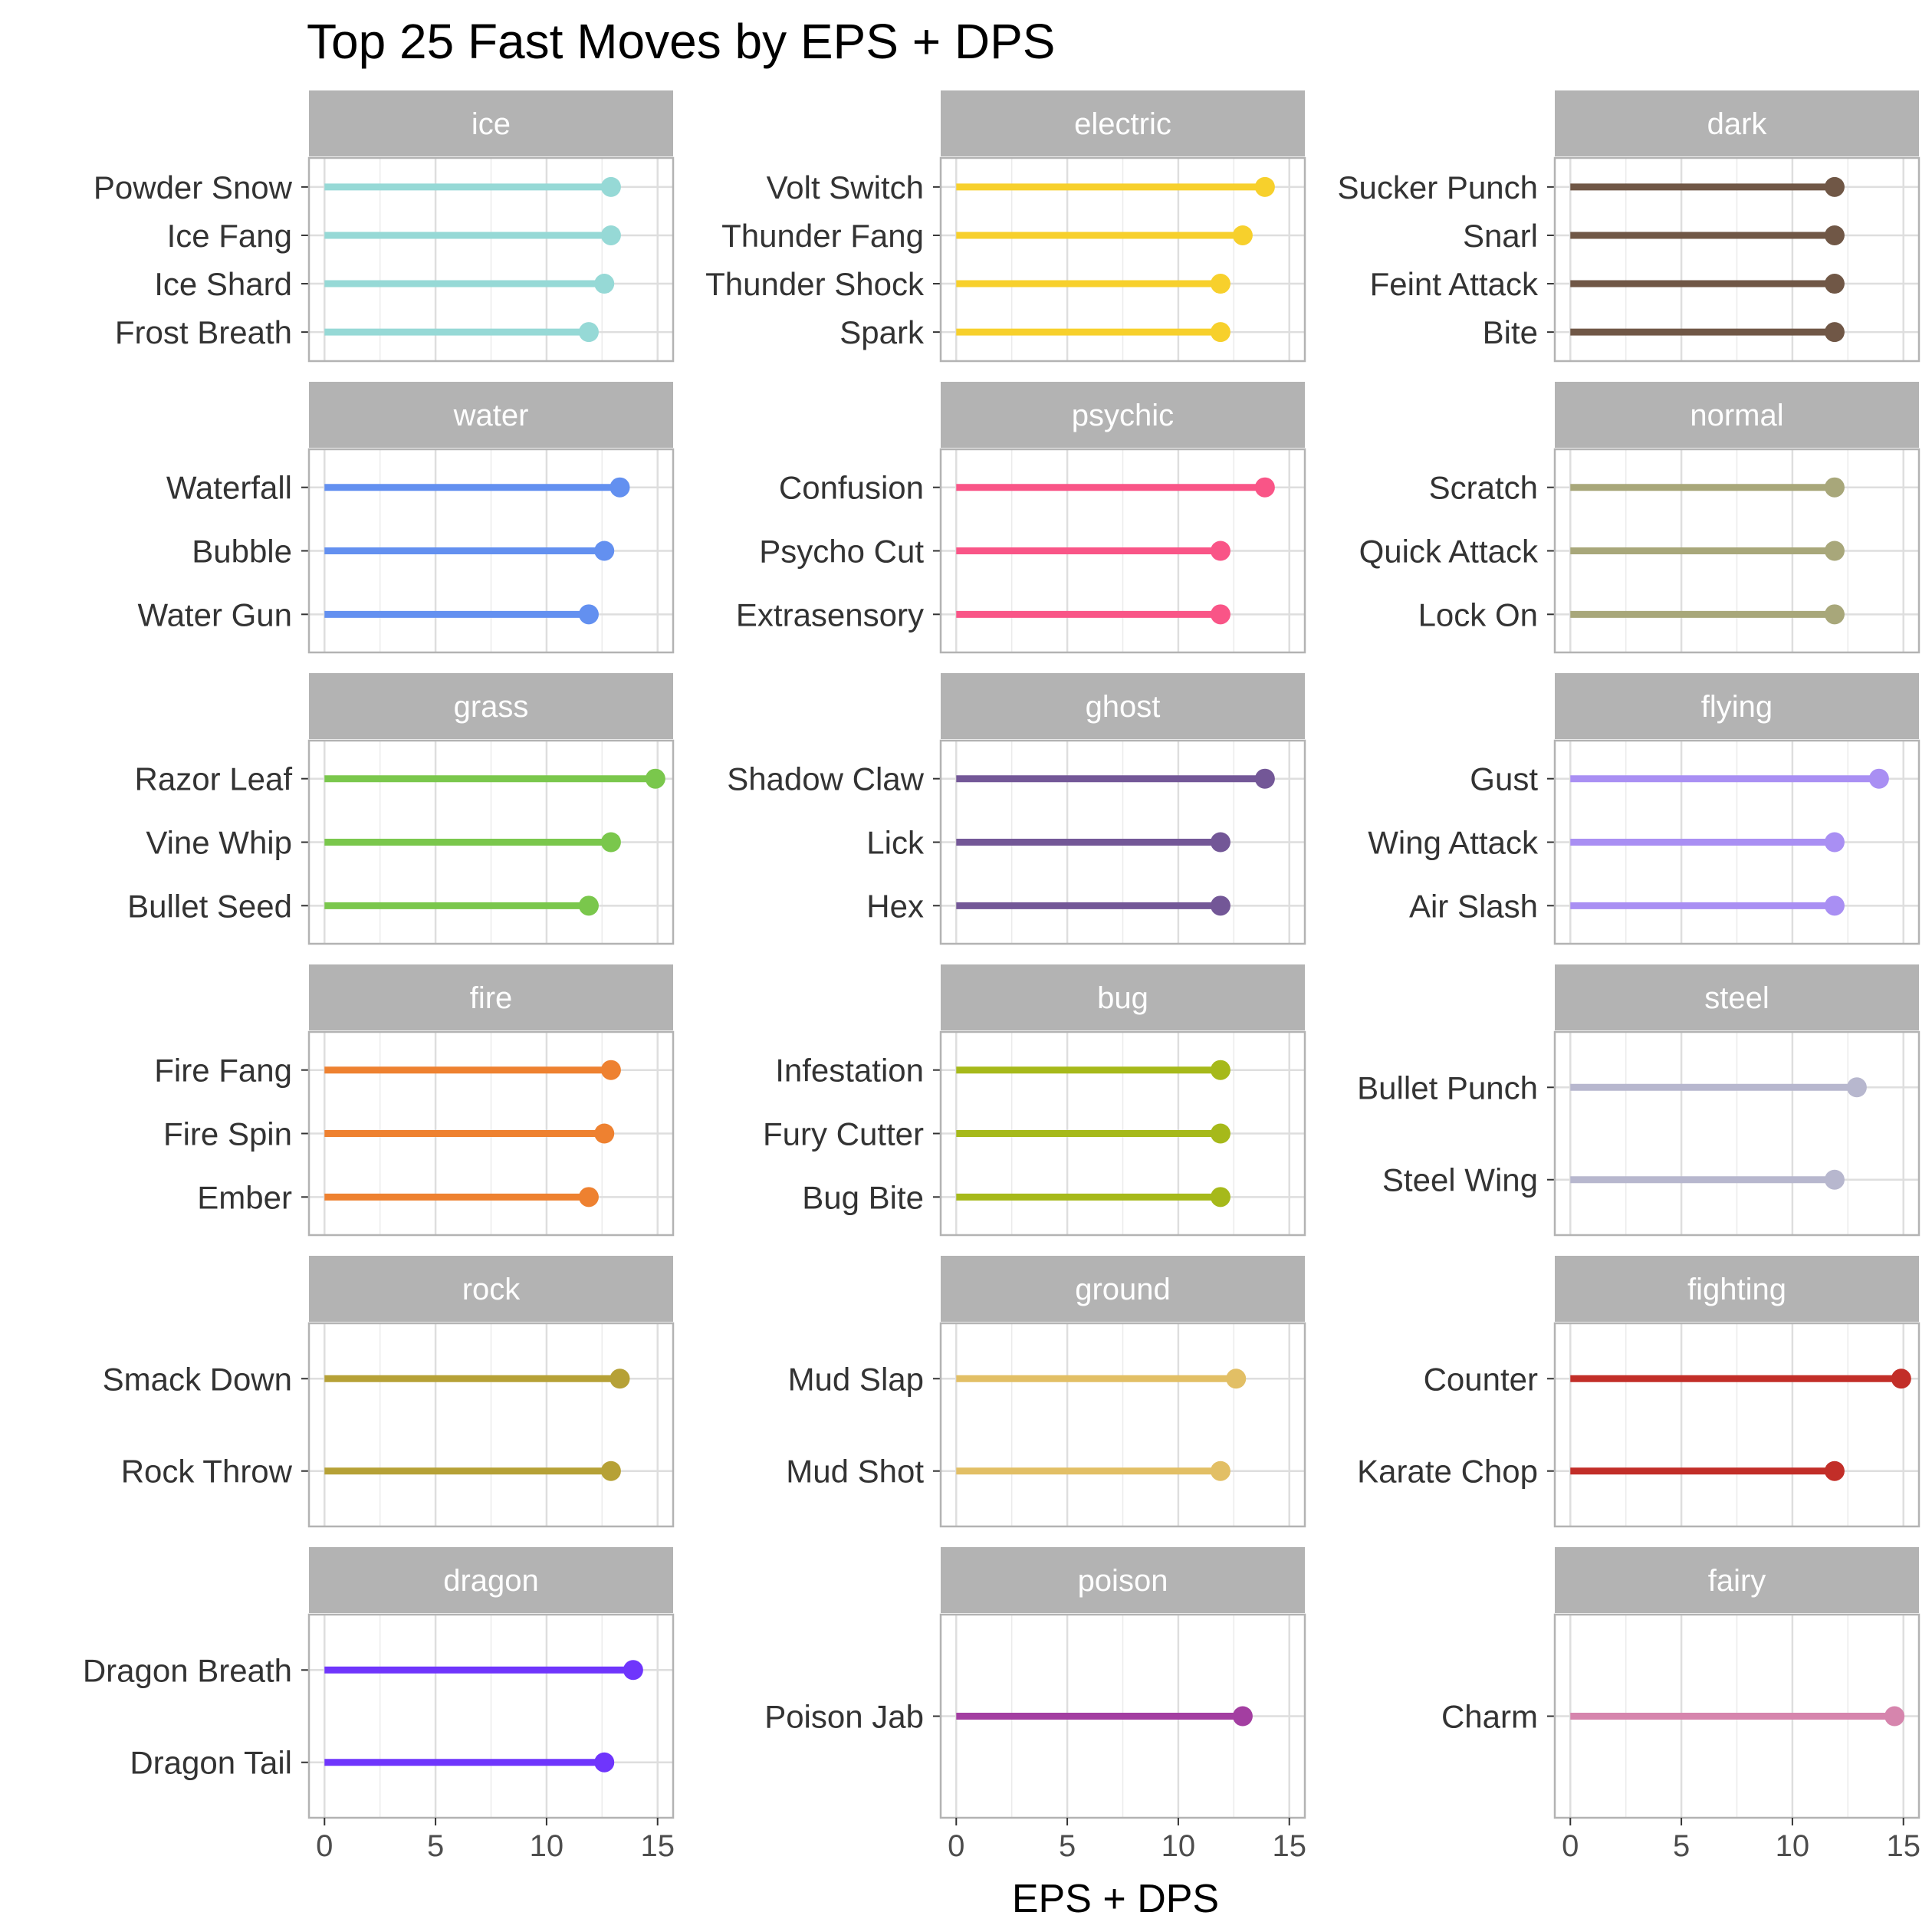 The image size is (1932, 1932). What do you see at coordinates (229, 488) in the screenshot?
I see `category-label-waterfall: Waterfall` at bounding box center [229, 488].